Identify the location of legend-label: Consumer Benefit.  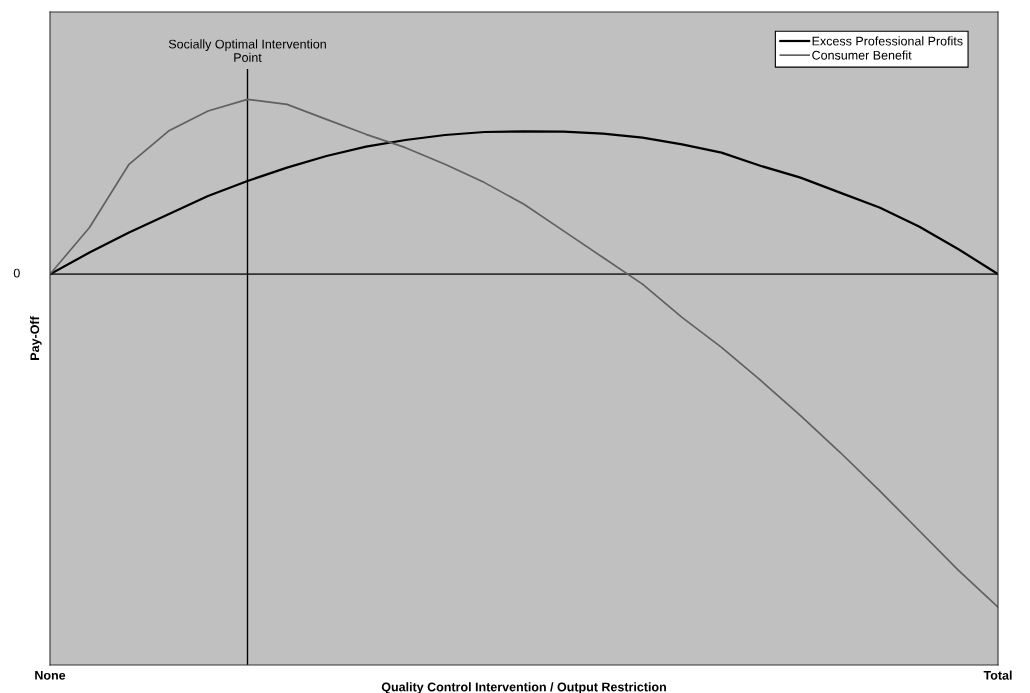
(862, 55).